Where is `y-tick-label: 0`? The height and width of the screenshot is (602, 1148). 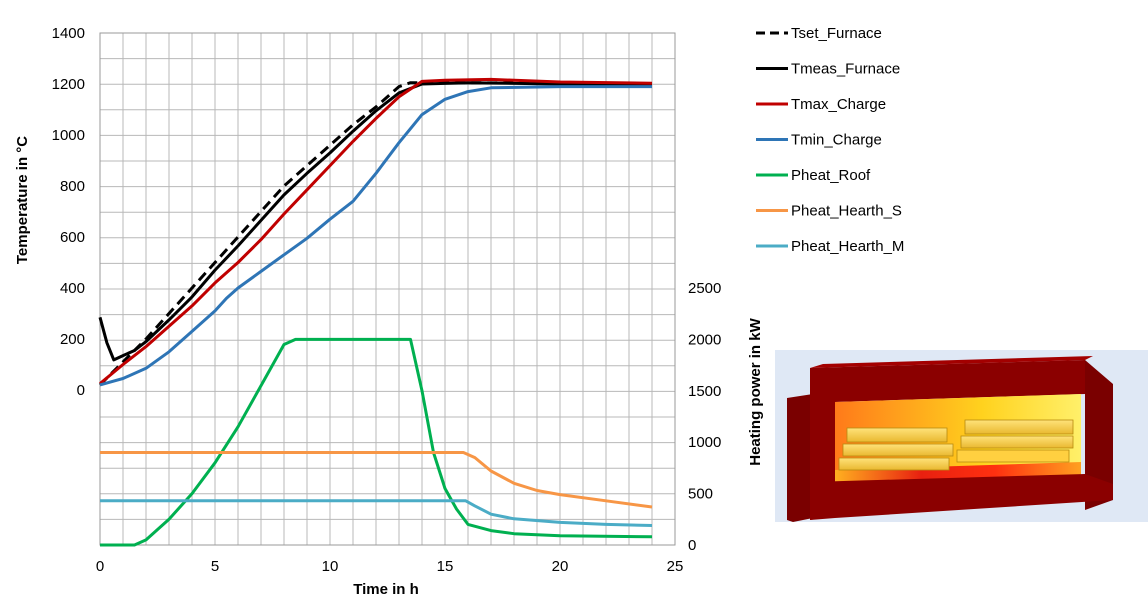
y-tick-label: 0 is located at coordinates (81, 390).